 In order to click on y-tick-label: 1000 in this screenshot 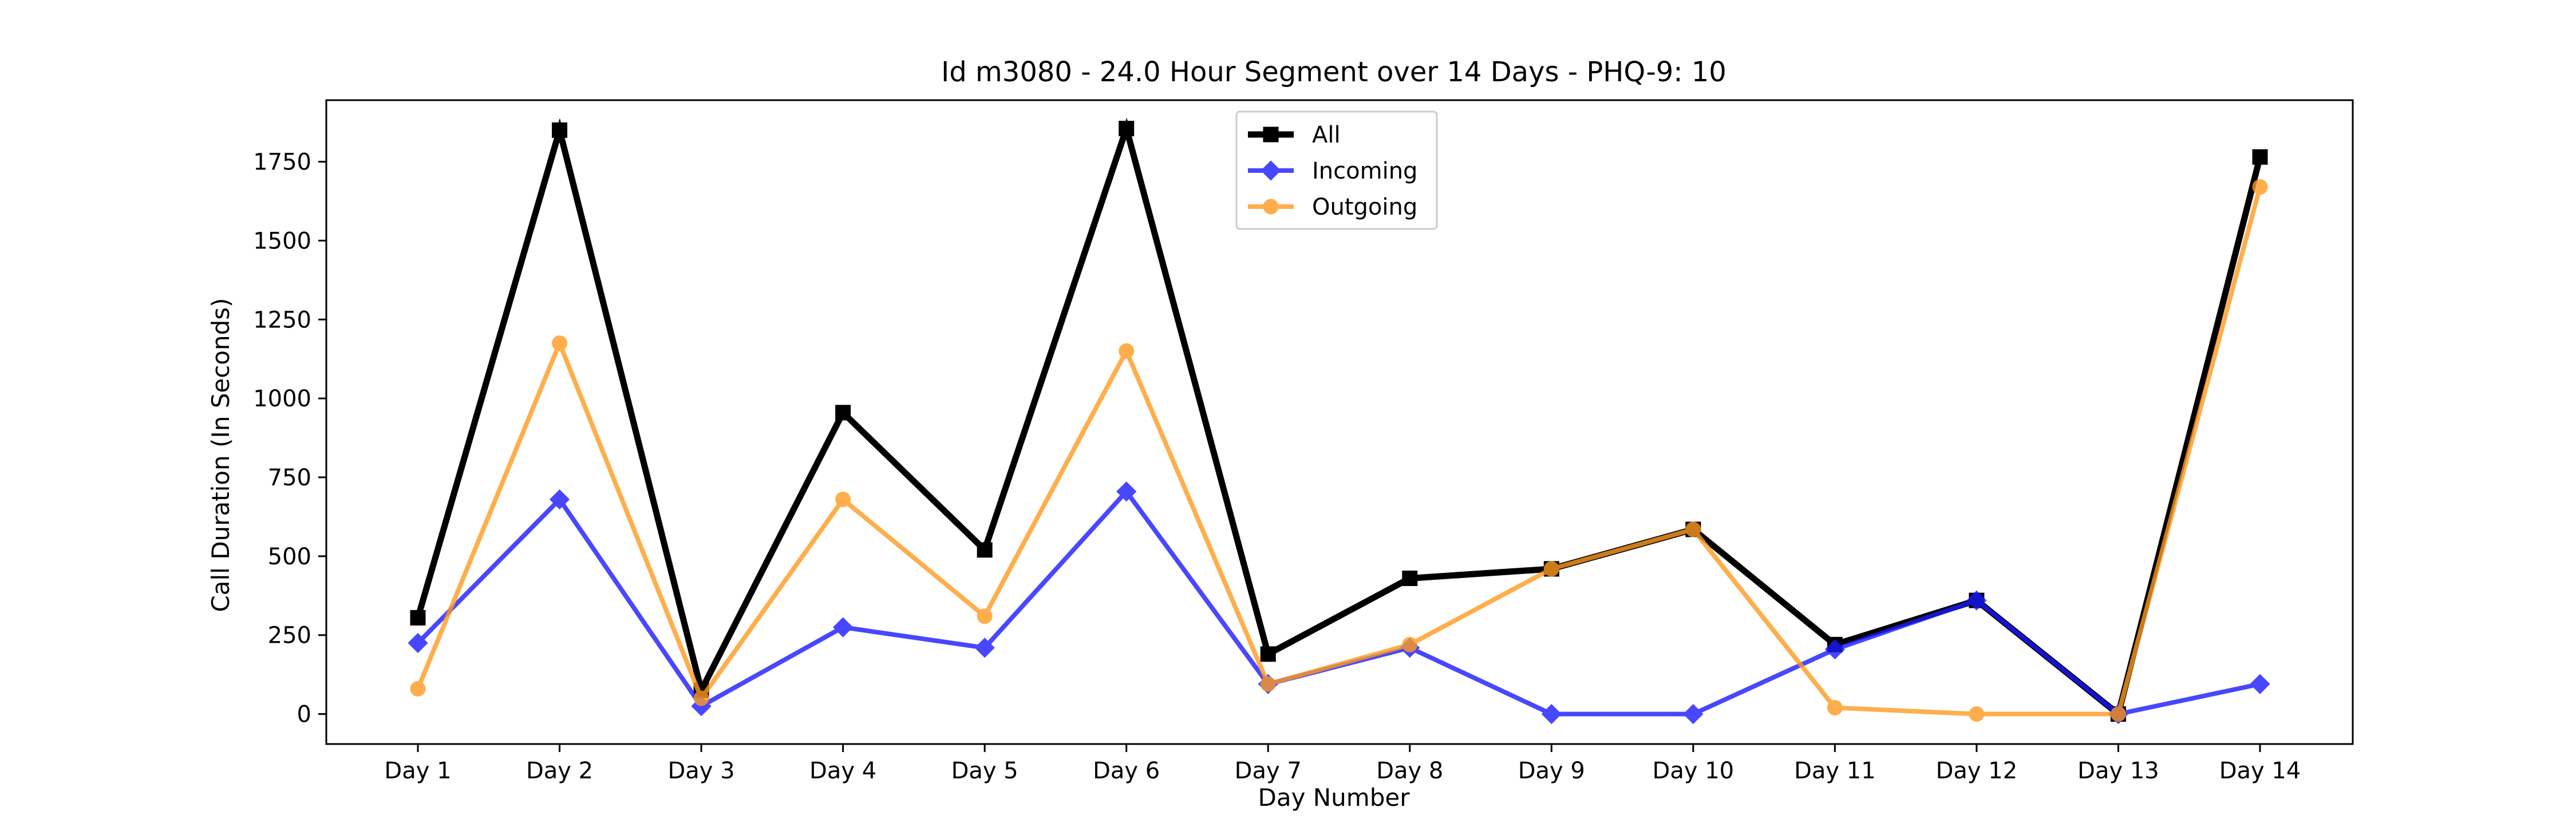, I will do `click(282, 399)`.